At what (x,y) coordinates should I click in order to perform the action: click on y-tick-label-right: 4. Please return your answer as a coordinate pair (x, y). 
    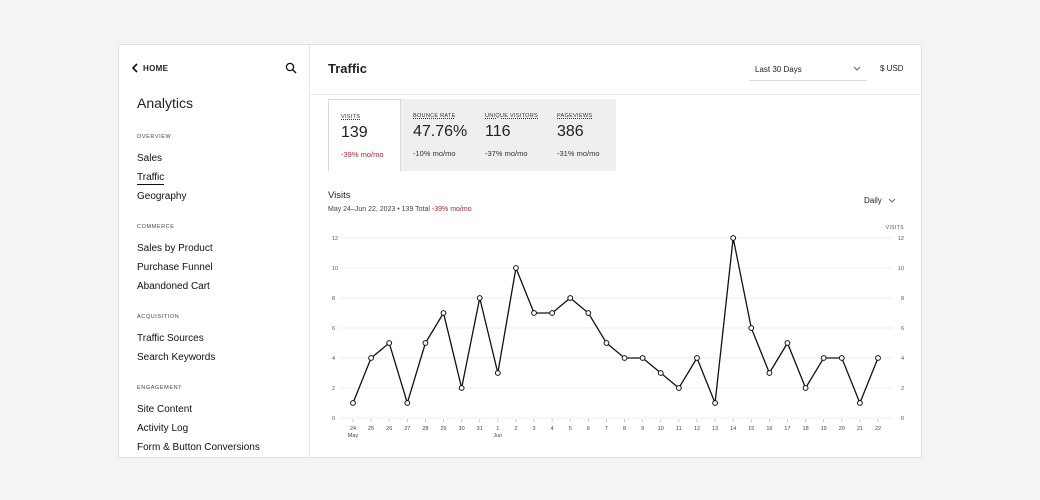
    Looking at the image, I should click on (902, 359).